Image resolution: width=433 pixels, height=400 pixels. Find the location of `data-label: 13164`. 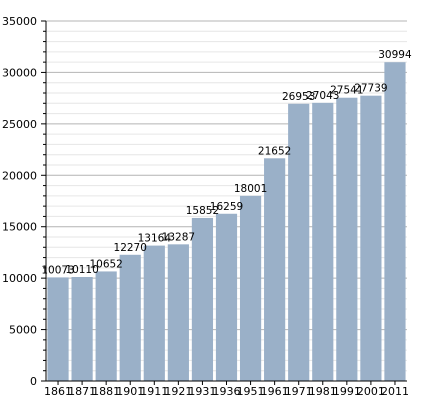

data-label: 13164 is located at coordinates (155, 239).